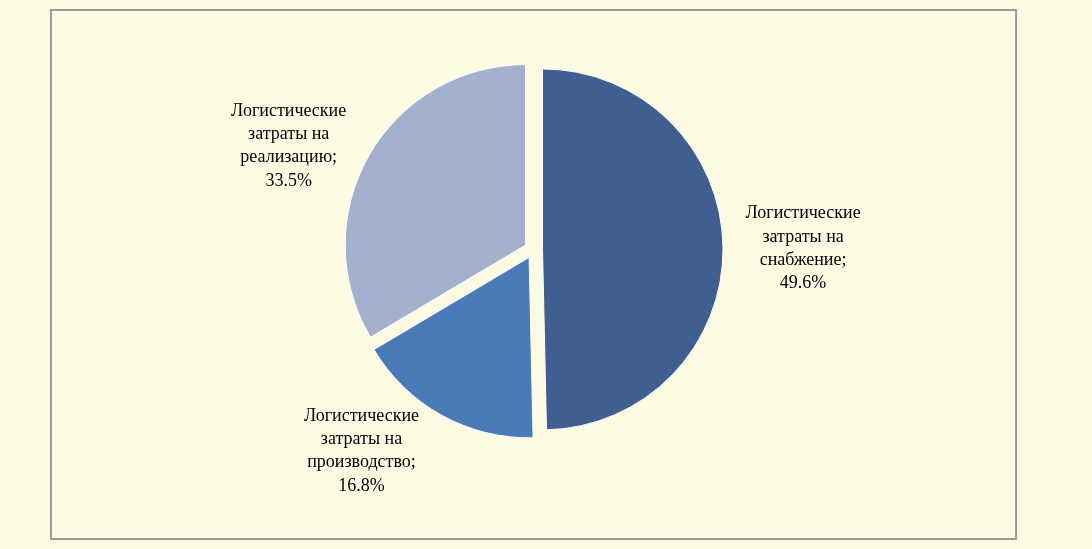  Describe the element at coordinates (803, 247) in the screenshot. I see `slice-label: Логистические затраты на снабжение; 49.6%` at that location.